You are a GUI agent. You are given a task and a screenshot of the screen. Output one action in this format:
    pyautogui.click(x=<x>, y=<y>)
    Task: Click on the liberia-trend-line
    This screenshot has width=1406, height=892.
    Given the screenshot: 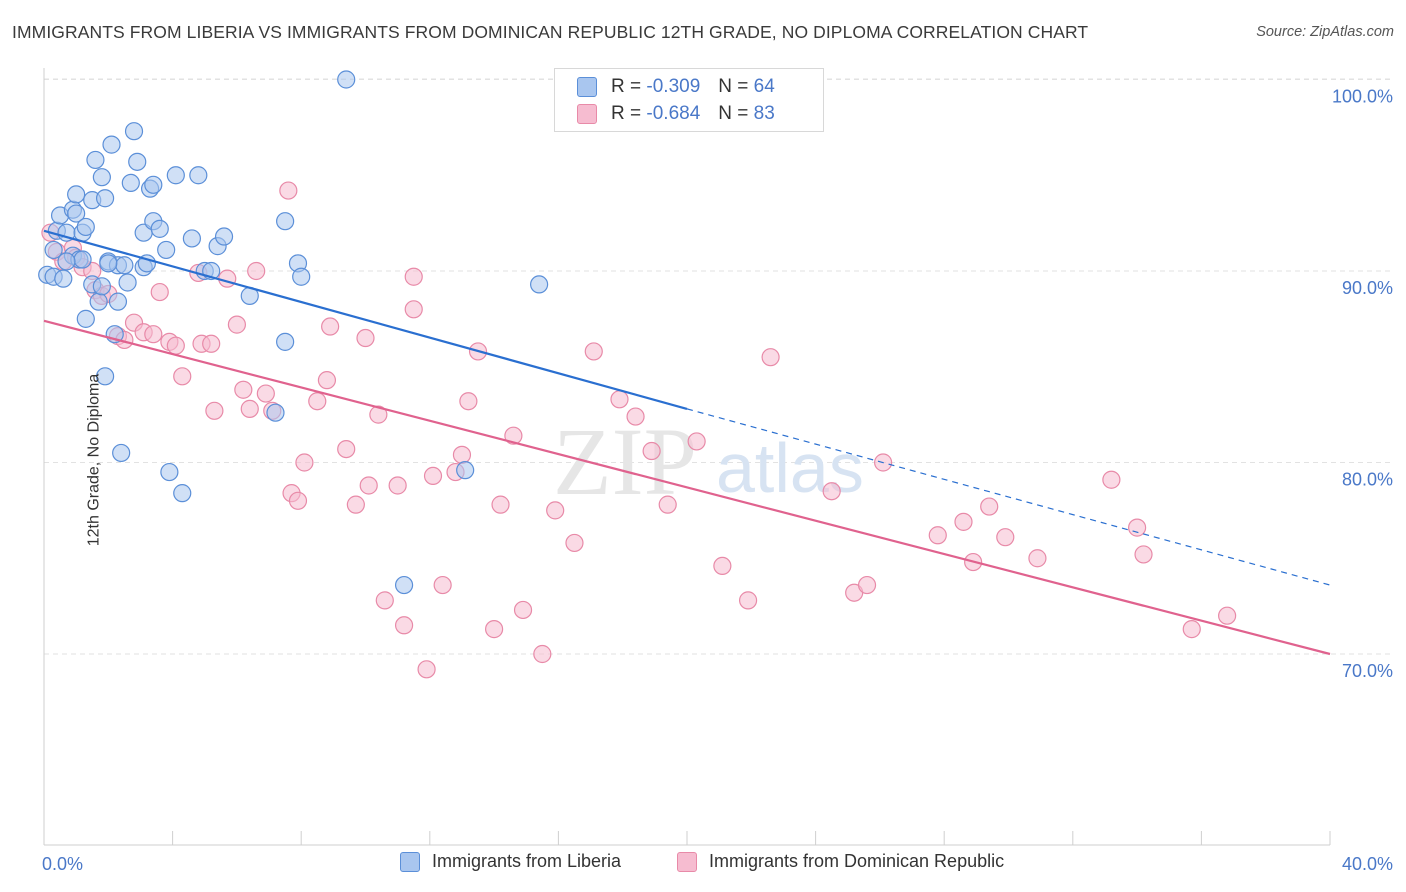 What is the action you would take?
    pyautogui.click(x=365, y=319)
    